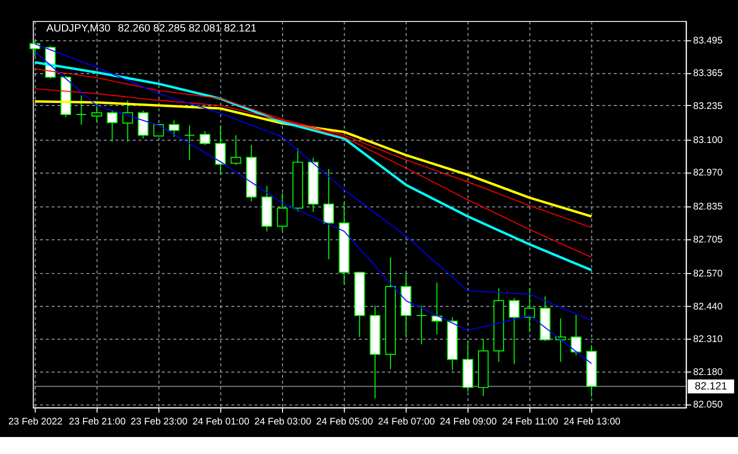 The height and width of the screenshot is (454, 738). What do you see at coordinates (708, 207) in the screenshot?
I see `y-tick-label: 82.835` at bounding box center [708, 207].